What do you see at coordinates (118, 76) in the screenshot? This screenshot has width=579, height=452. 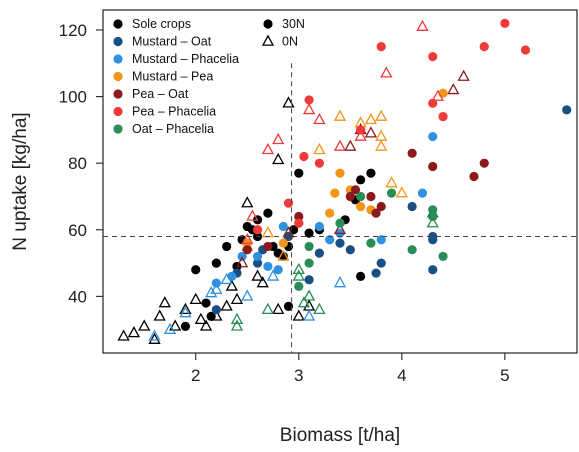 I see `legend-marker-mustard-pea` at bounding box center [118, 76].